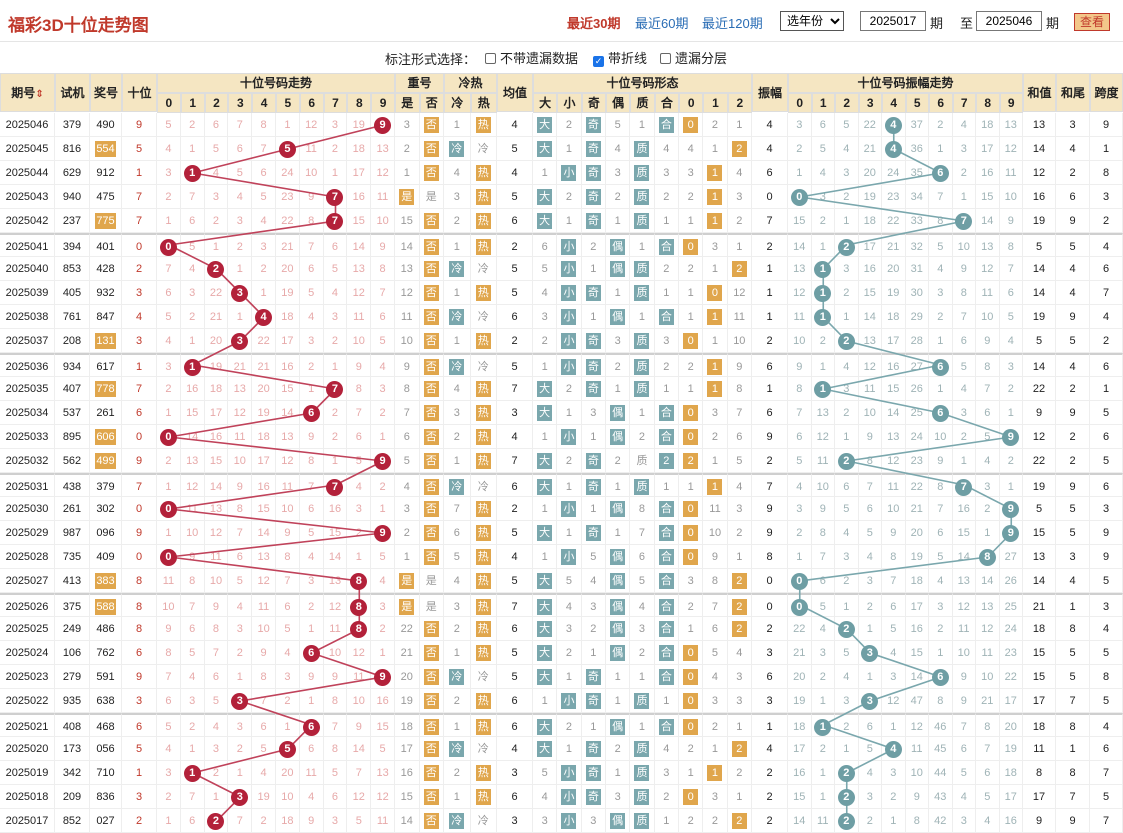 The image size is (1123, 833). What do you see at coordinates (732, 23) in the screenshot?
I see `link-recent-120: 最近120期` at bounding box center [732, 23].